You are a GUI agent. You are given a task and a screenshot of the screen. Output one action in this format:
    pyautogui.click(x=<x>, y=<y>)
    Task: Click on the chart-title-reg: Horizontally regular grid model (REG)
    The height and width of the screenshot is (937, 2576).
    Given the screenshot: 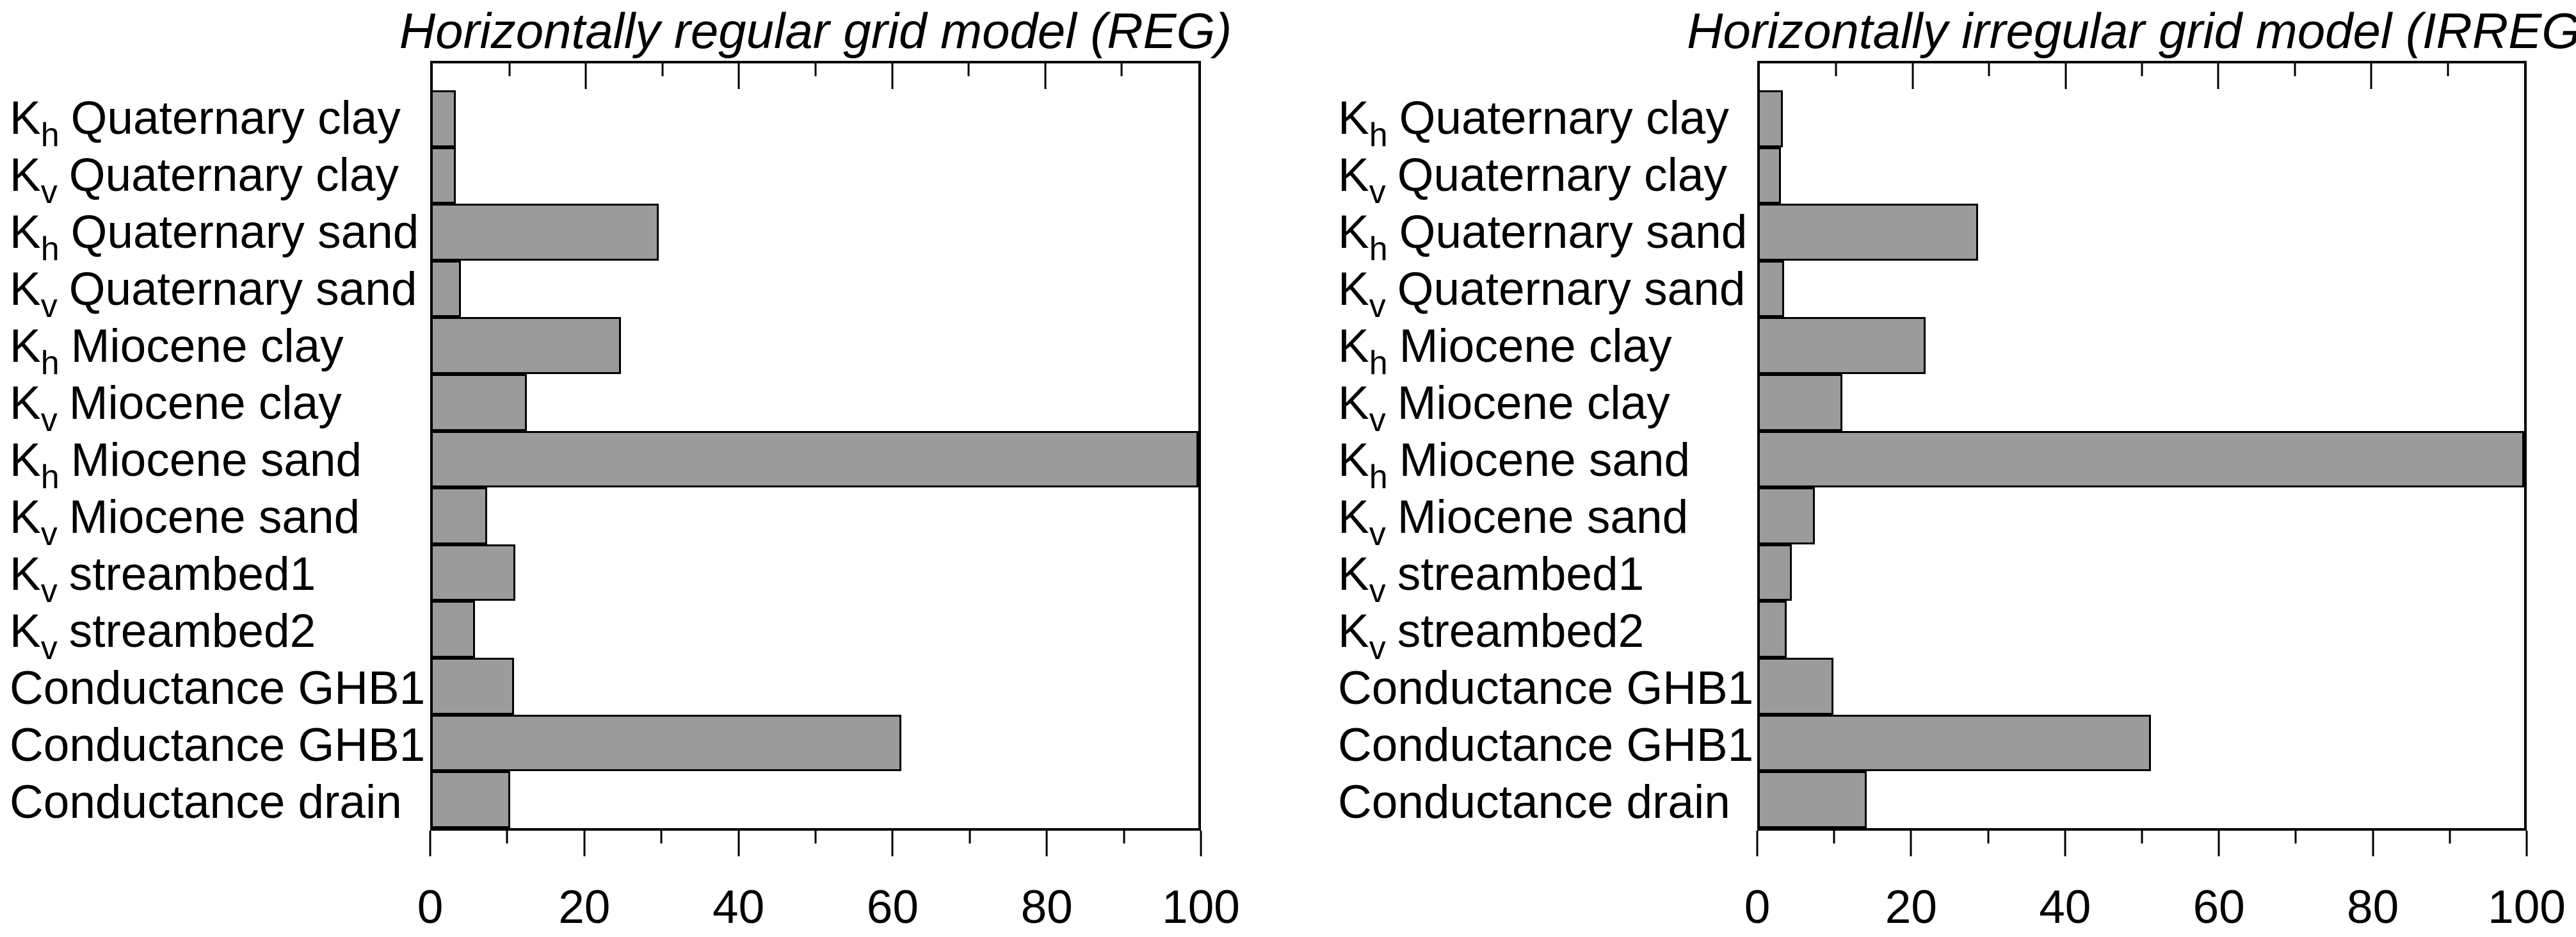 What is the action you would take?
    pyautogui.click(x=815, y=31)
    